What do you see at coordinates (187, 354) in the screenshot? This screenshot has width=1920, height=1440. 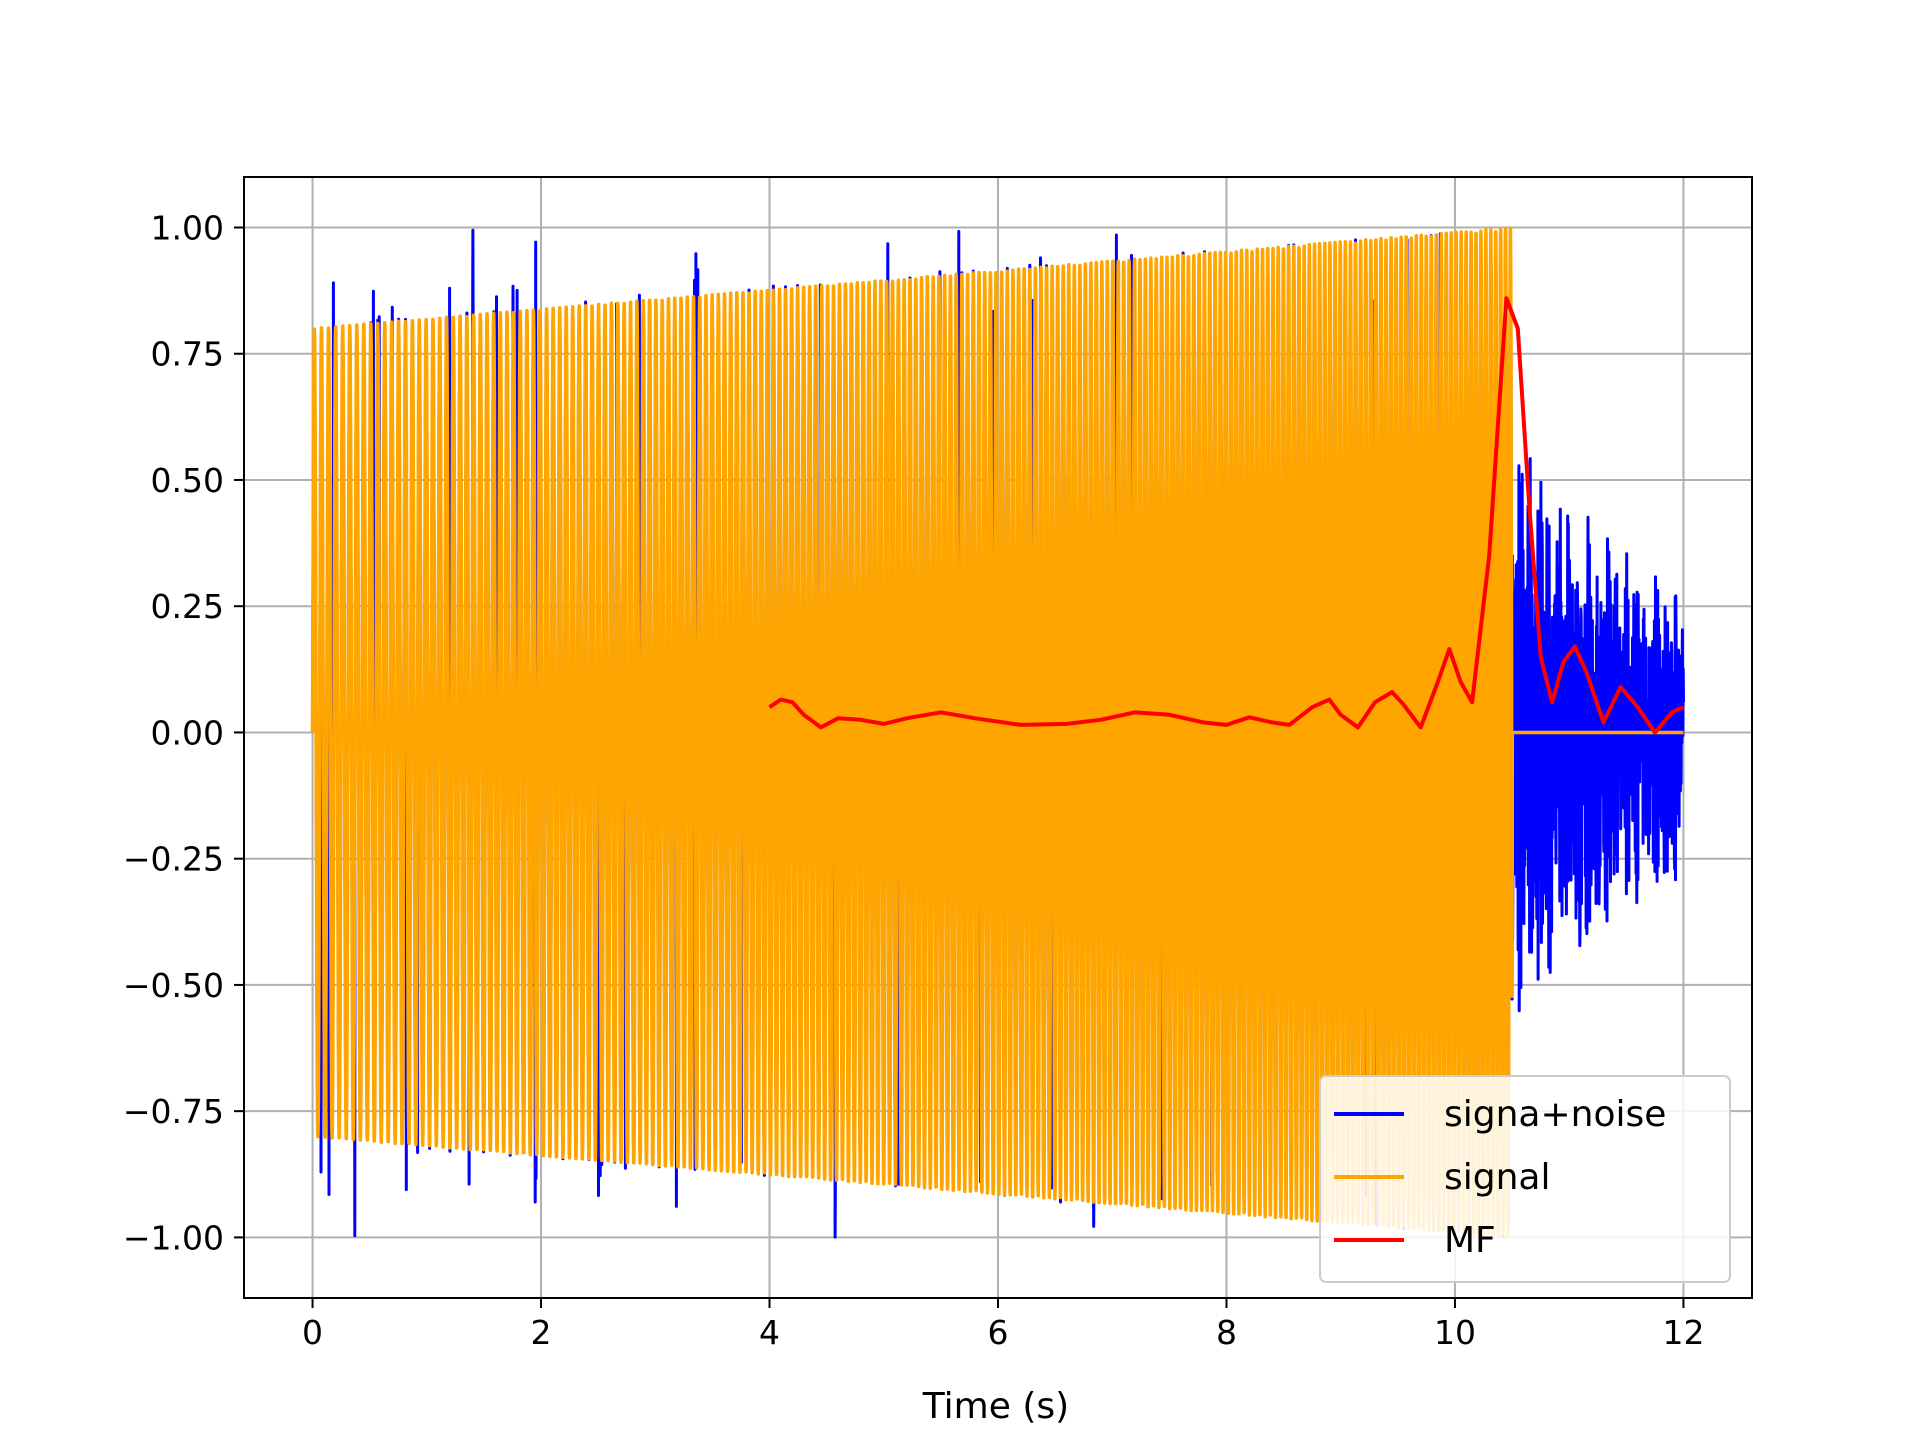 I see `y-tick-label: 0.75` at bounding box center [187, 354].